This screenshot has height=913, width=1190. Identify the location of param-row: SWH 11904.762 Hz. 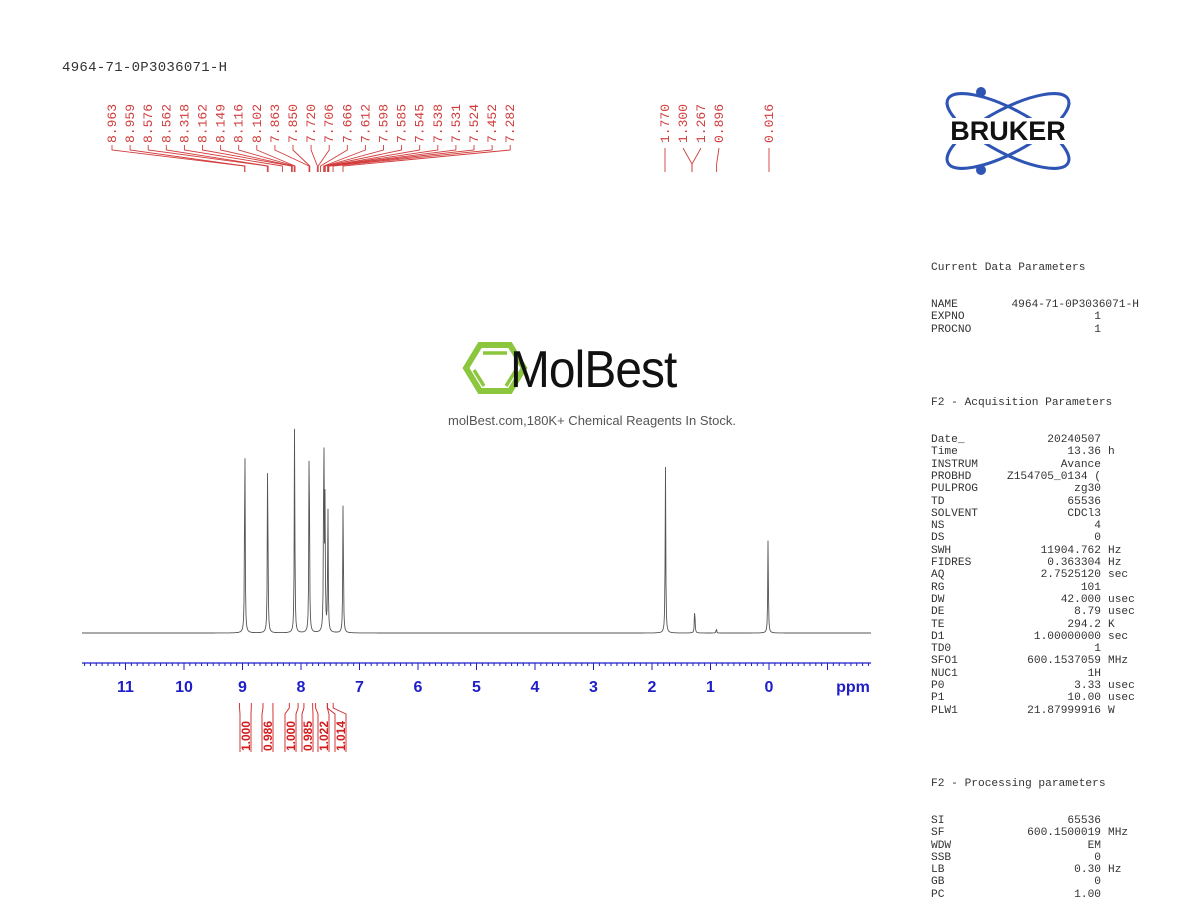
(1035, 551).